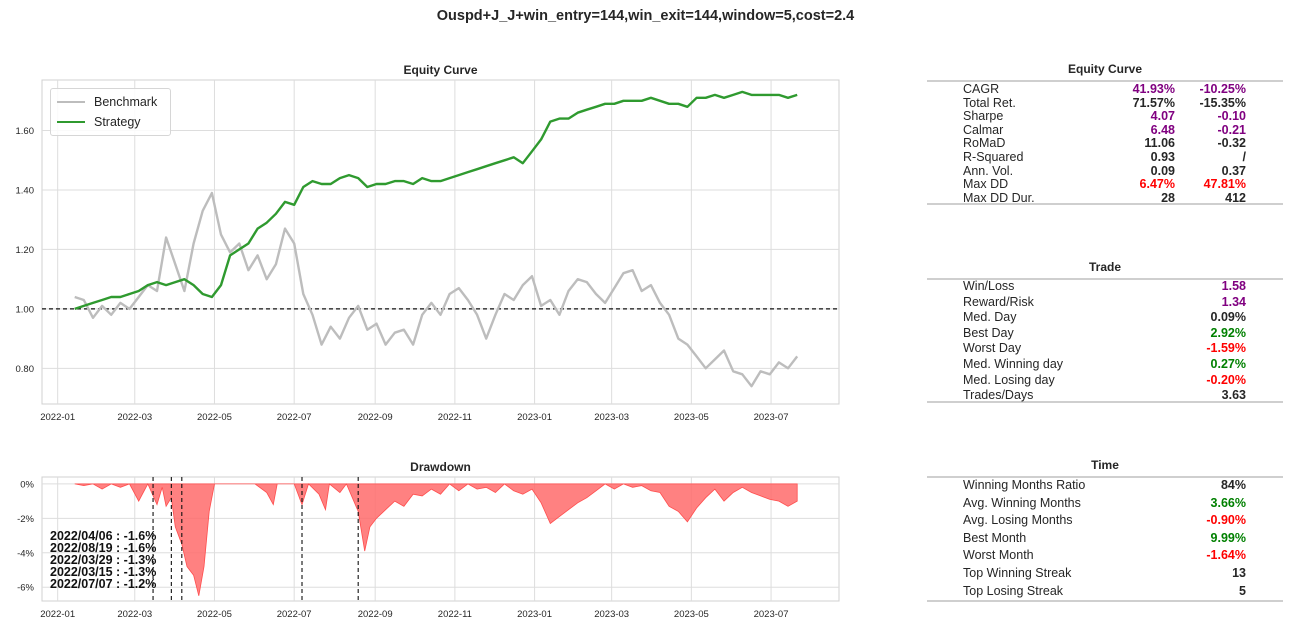  What do you see at coordinates (1168, 197) in the screenshot?
I see `stat-value-strategy: 28` at bounding box center [1168, 197].